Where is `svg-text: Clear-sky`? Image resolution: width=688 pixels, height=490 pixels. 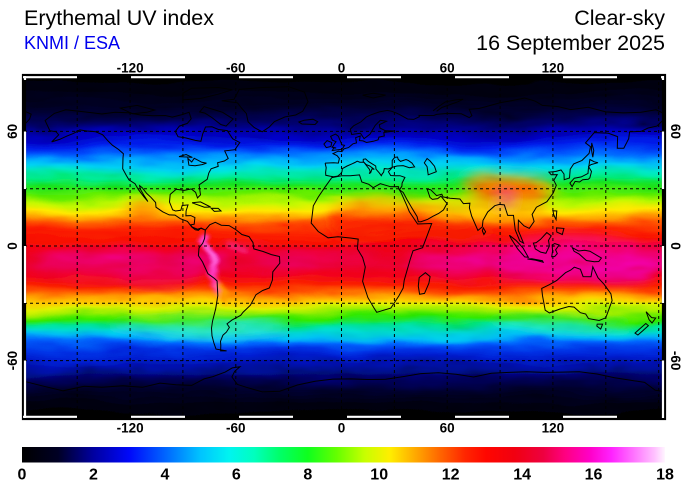
svg-text: Clear-sky is located at coordinates (619, 18).